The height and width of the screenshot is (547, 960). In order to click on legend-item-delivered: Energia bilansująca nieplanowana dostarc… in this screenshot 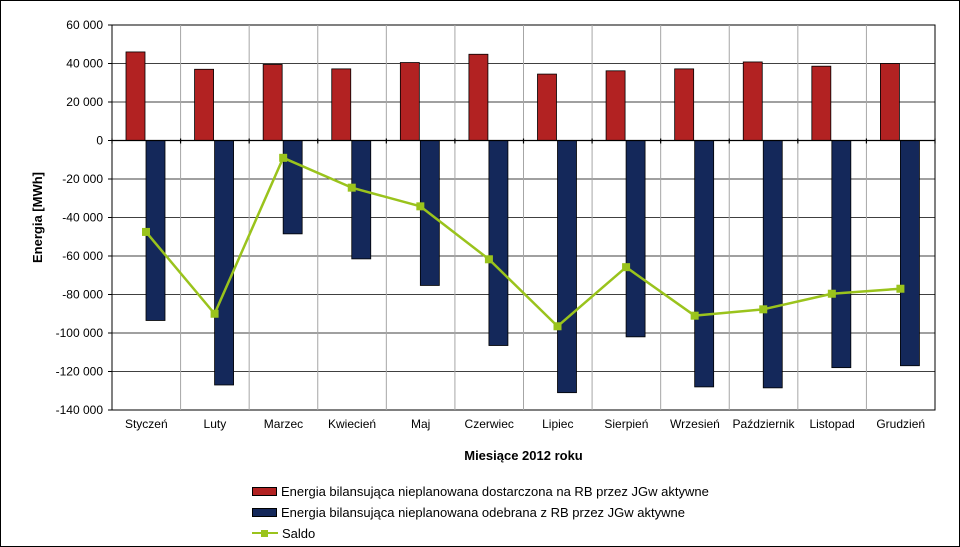, I will do `click(532, 491)`.